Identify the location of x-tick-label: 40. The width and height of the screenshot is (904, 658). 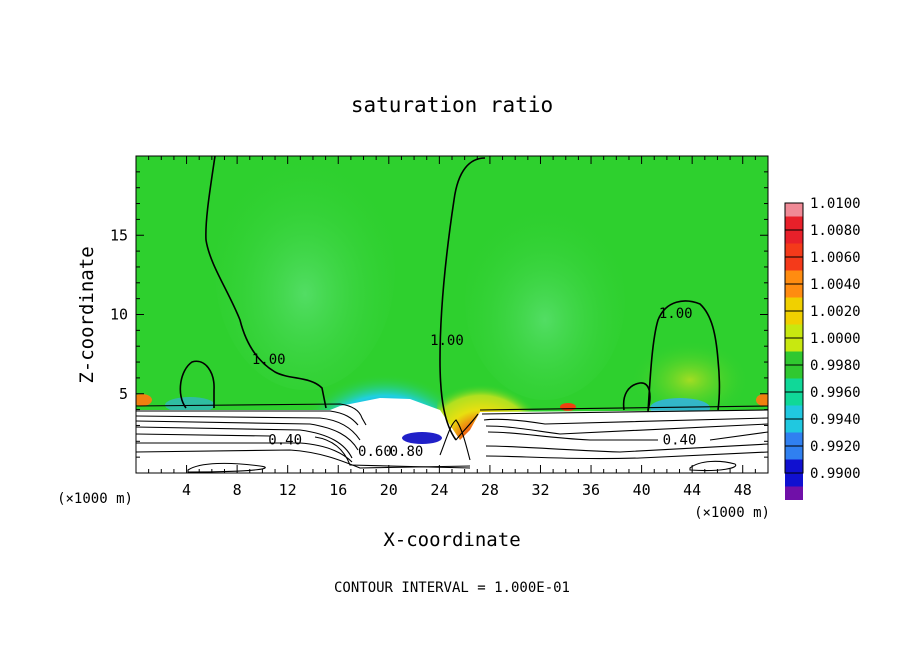
(642, 490).